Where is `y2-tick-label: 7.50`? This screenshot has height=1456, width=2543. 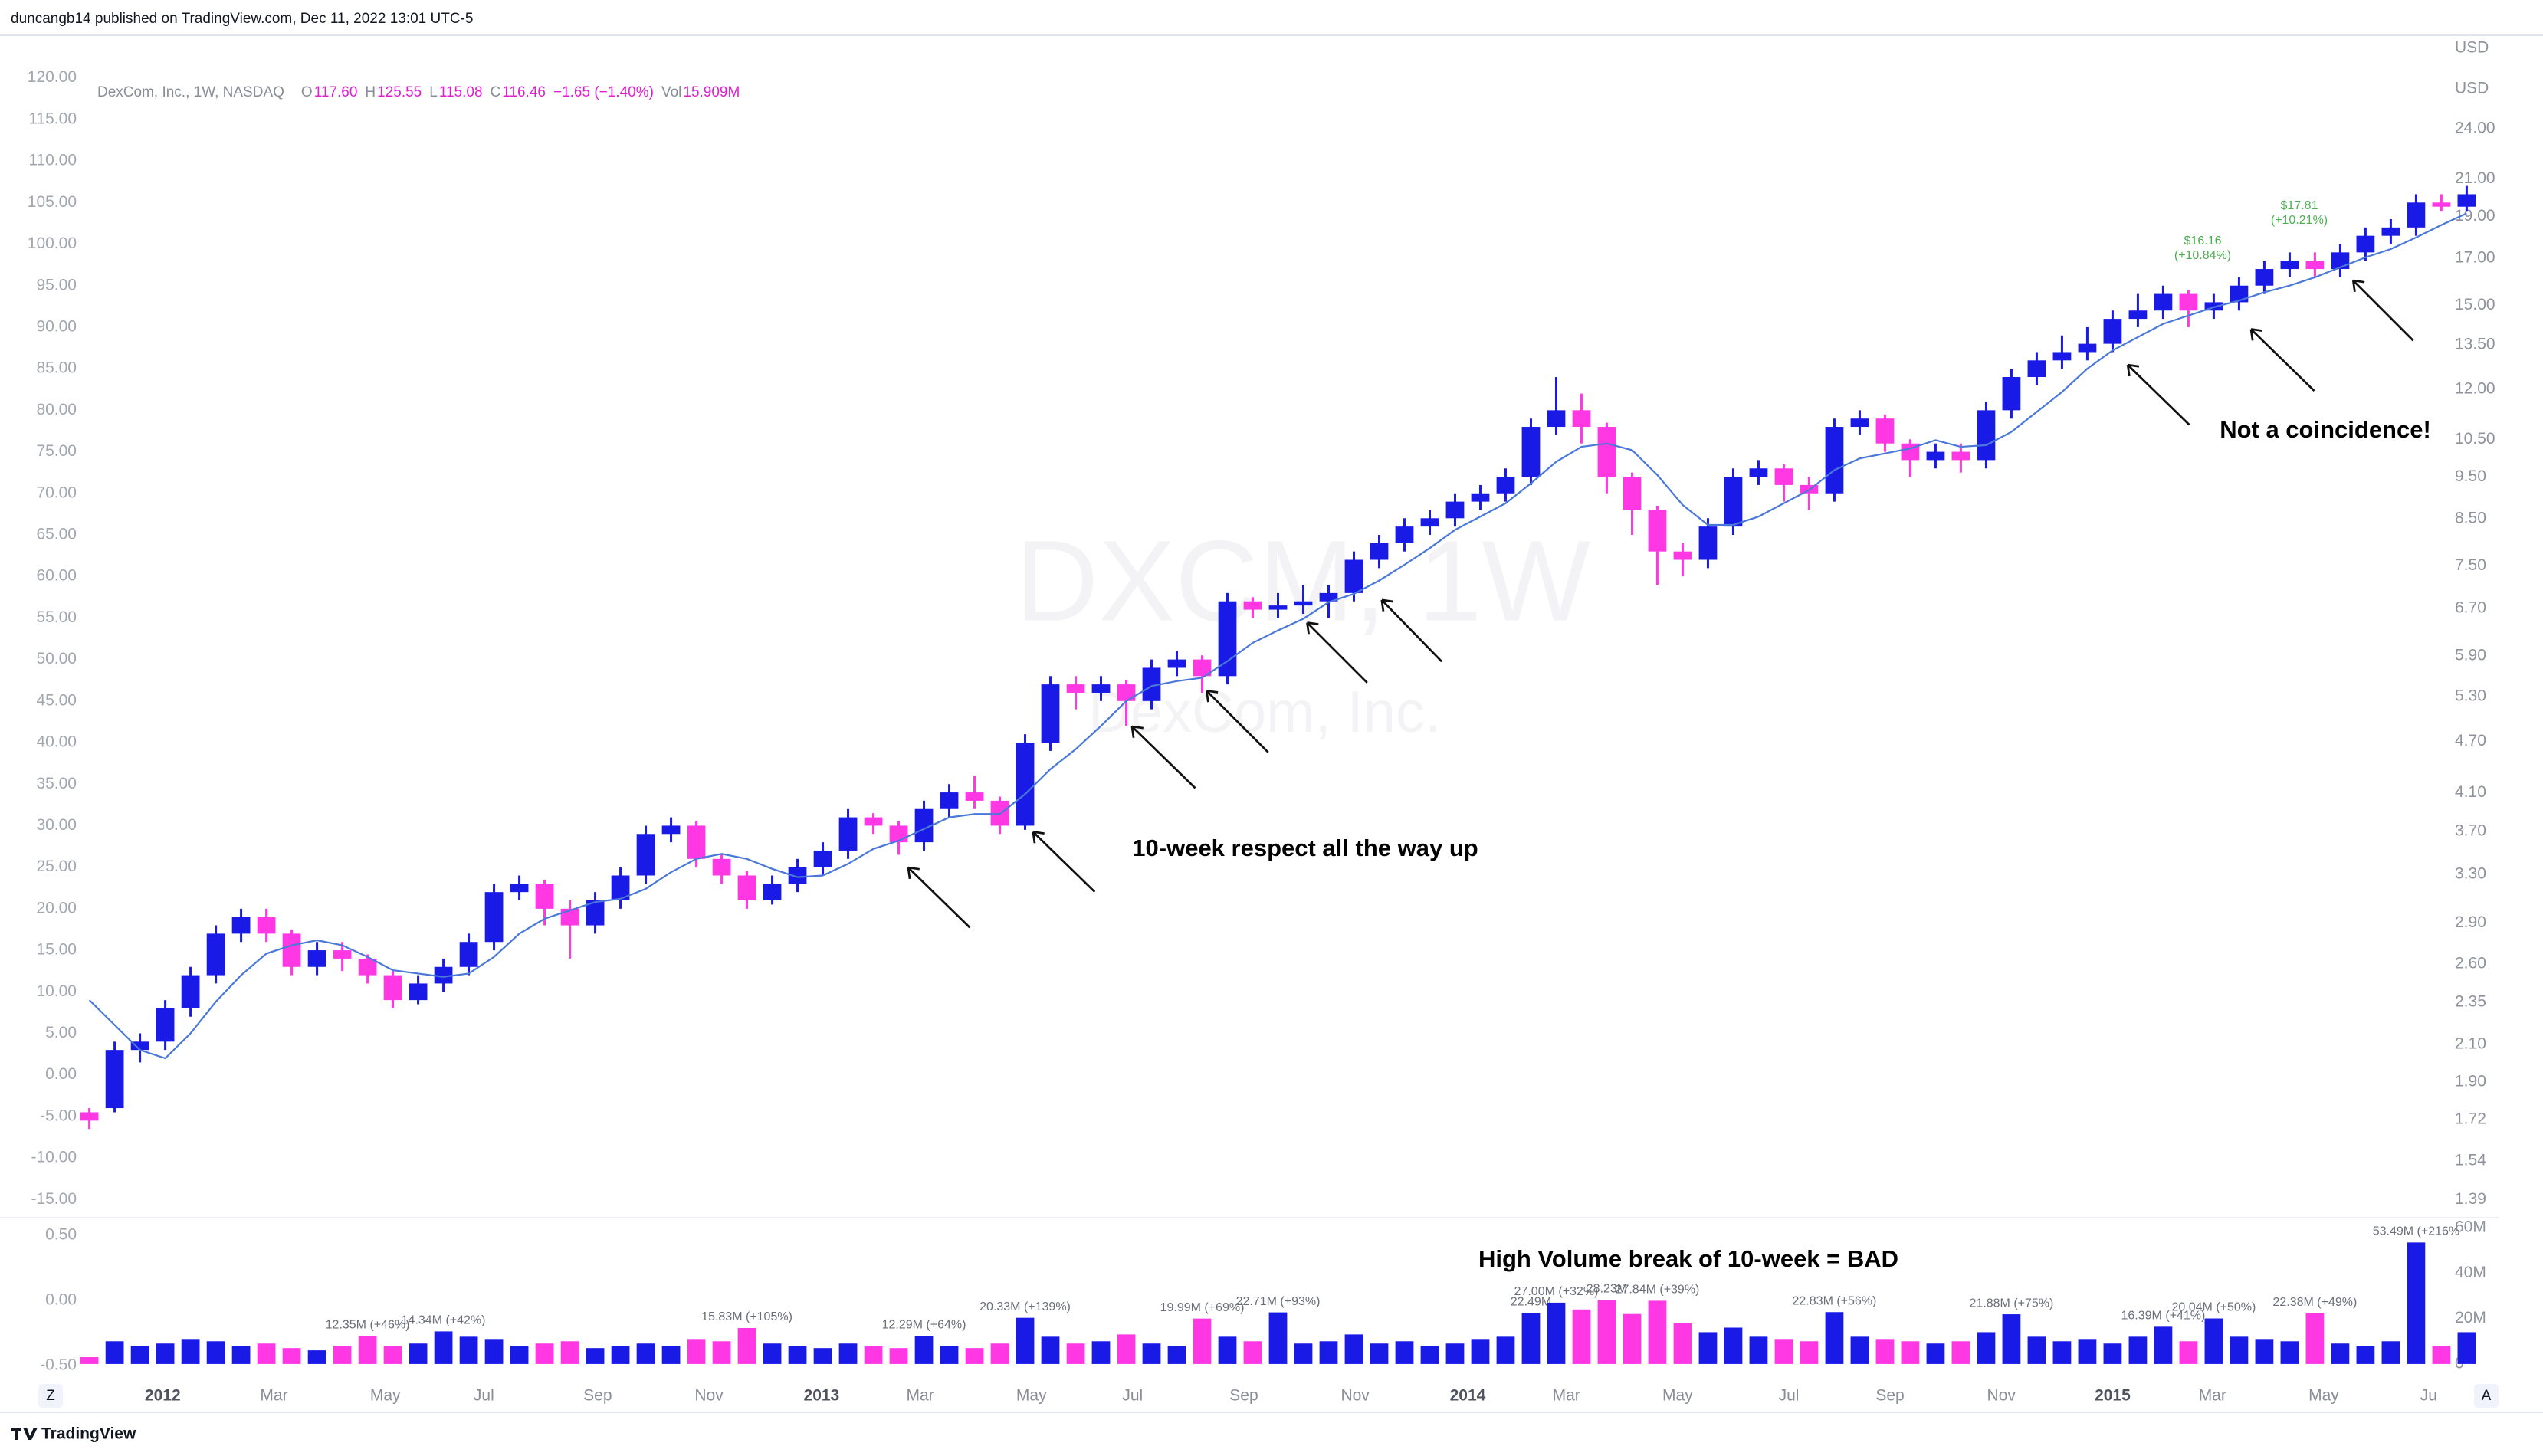 y2-tick-label: 7.50 is located at coordinates (2470, 565).